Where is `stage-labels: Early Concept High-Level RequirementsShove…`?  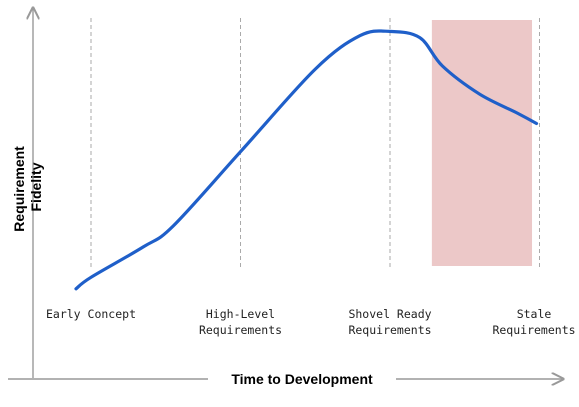
stage-labels: Early Concept High-Level RequirementsShove… is located at coordinates (311, 322).